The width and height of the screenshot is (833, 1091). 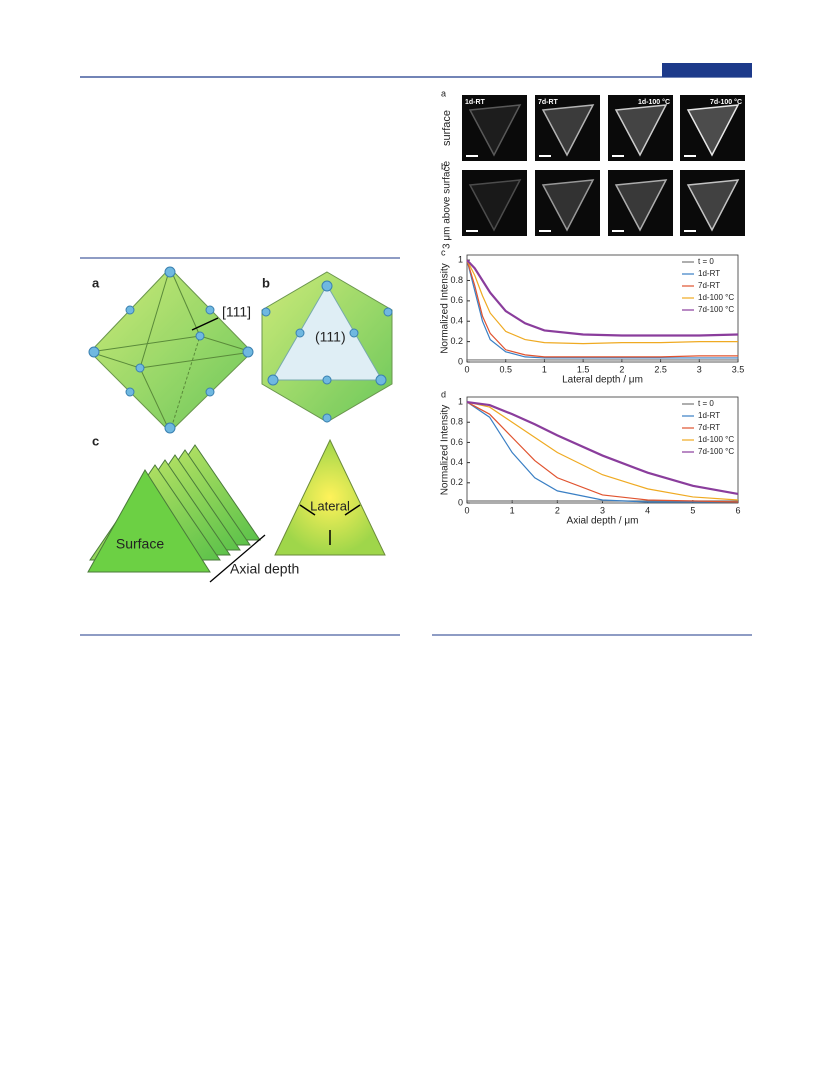 What do you see at coordinates (330, 497) in the screenshot?
I see `lateral-triangle` at bounding box center [330, 497].